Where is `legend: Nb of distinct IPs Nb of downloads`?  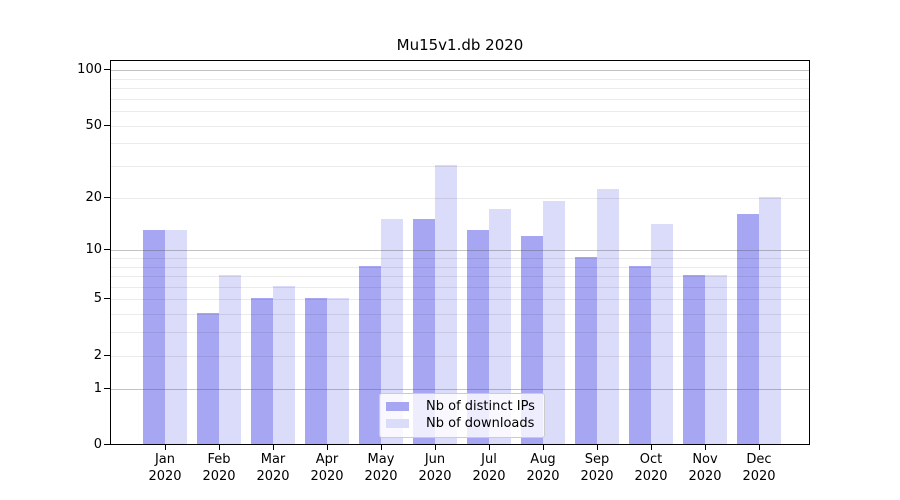
legend: Nb of distinct IPs Nb of downloads is located at coordinates (462, 415).